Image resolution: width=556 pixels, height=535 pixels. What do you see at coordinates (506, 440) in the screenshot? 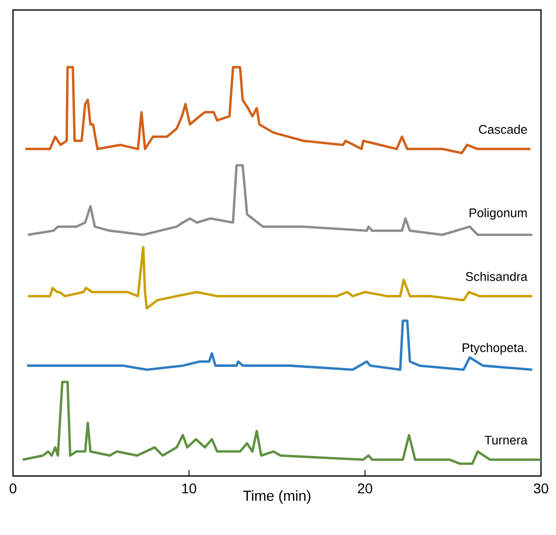
I see `series-label: Turnera` at bounding box center [506, 440].